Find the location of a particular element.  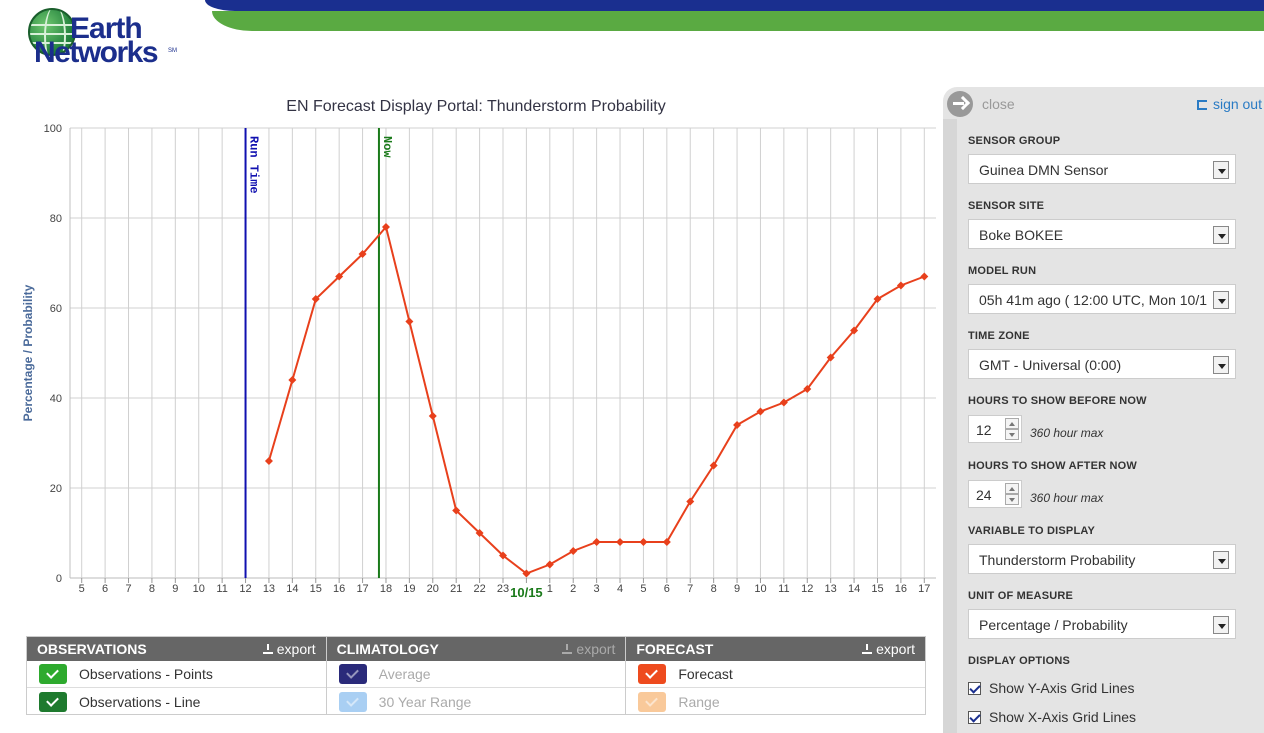

service-mark: SM is located at coordinates (172, 51).